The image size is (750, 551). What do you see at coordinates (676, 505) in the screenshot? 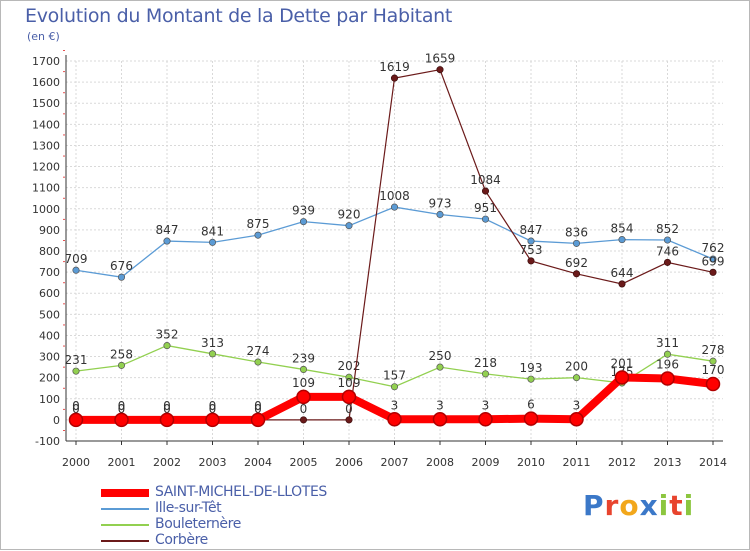
I see `logo-letter: t` at bounding box center [676, 505].